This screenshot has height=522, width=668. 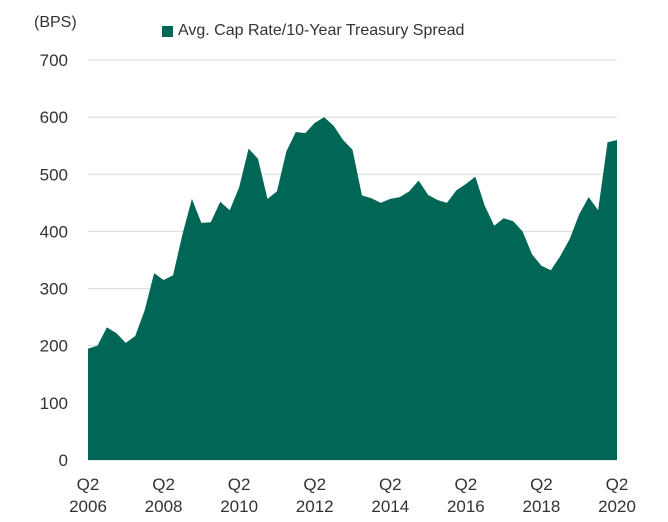 I want to click on x-tick-label: Q2 2006, so click(x=88, y=495).